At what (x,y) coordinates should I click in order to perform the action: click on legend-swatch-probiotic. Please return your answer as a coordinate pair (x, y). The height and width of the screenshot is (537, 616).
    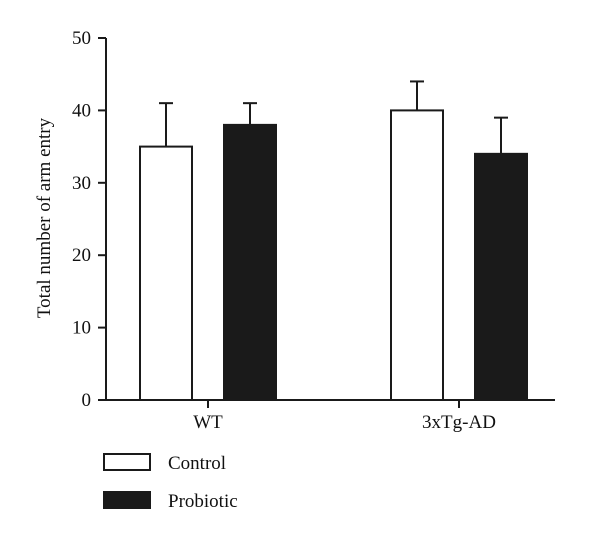
    Looking at the image, I should click on (127, 500).